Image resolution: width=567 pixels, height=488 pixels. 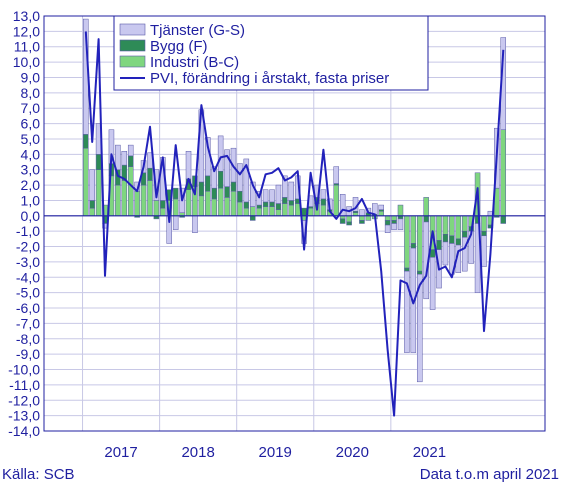 What do you see at coordinates (271, 53) in the screenshot?
I see `legend-box` at bounding box center [271, 53].